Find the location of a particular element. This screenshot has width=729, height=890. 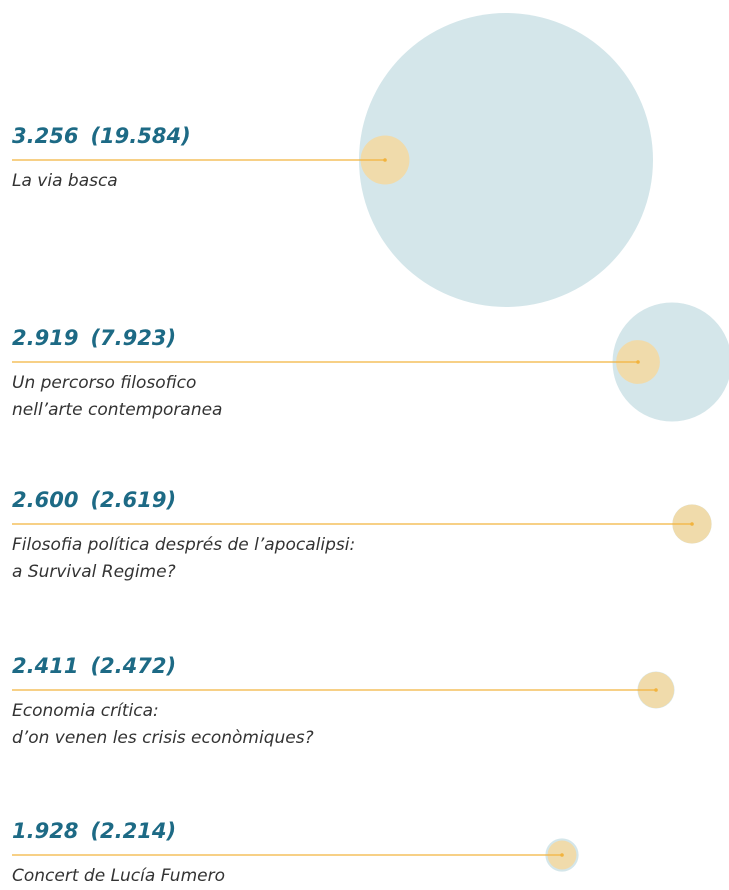

total-label: (2.214) is located at coordinates (133, 831).